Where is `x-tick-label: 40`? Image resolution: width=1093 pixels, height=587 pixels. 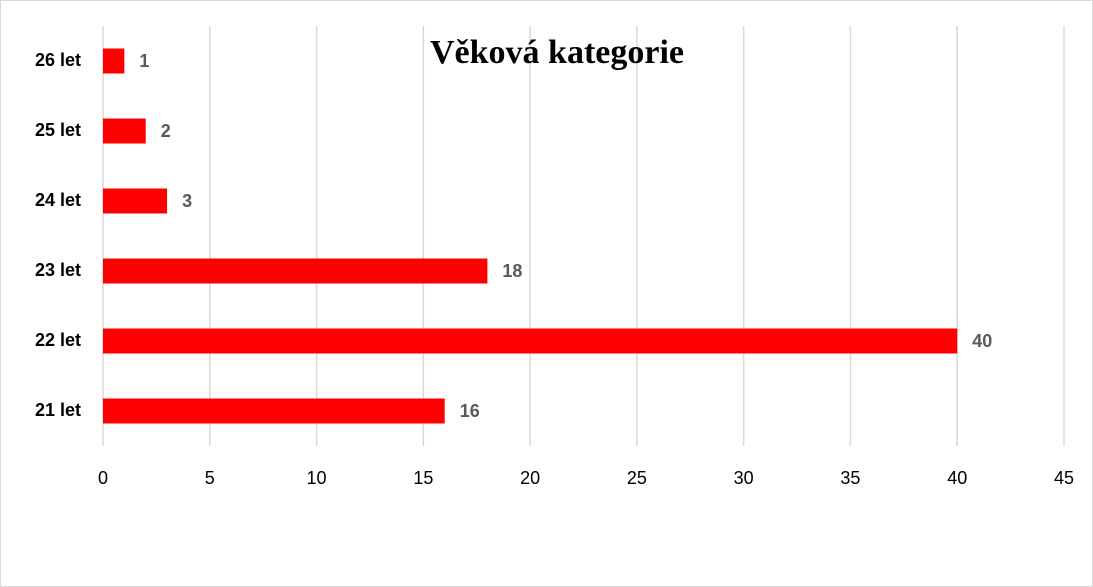 x-tick-label: 40 is located at coordinates (957, 478).